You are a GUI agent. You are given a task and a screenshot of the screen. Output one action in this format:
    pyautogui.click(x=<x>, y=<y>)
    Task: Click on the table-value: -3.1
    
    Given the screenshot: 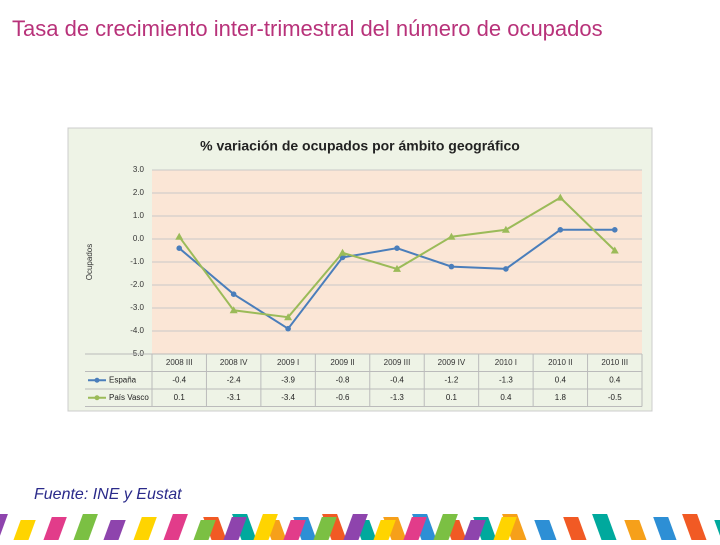 What is the action you would take?
    pyautogui.click(x=234, y=397)
    